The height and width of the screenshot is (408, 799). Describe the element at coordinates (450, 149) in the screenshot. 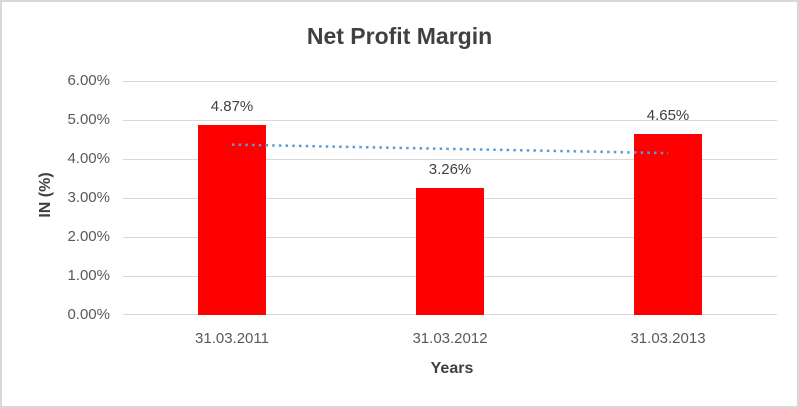

I see `trendline` at that location.